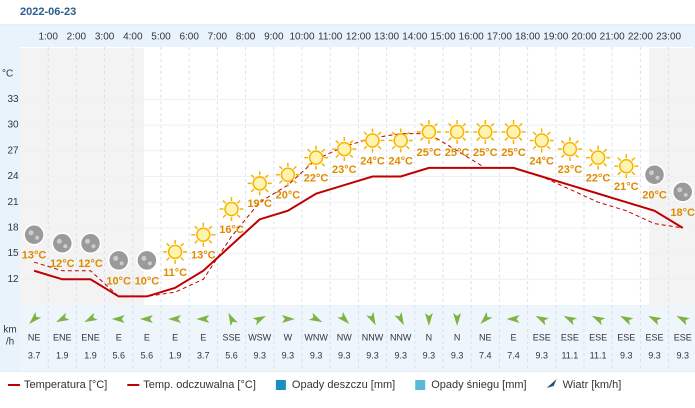 The height and width of the screenshot is (408, 695). What do you see at coordinates (442, 37) in the screenshot?
I see `hour-label: 15:00` at bounding box center [442, 37].